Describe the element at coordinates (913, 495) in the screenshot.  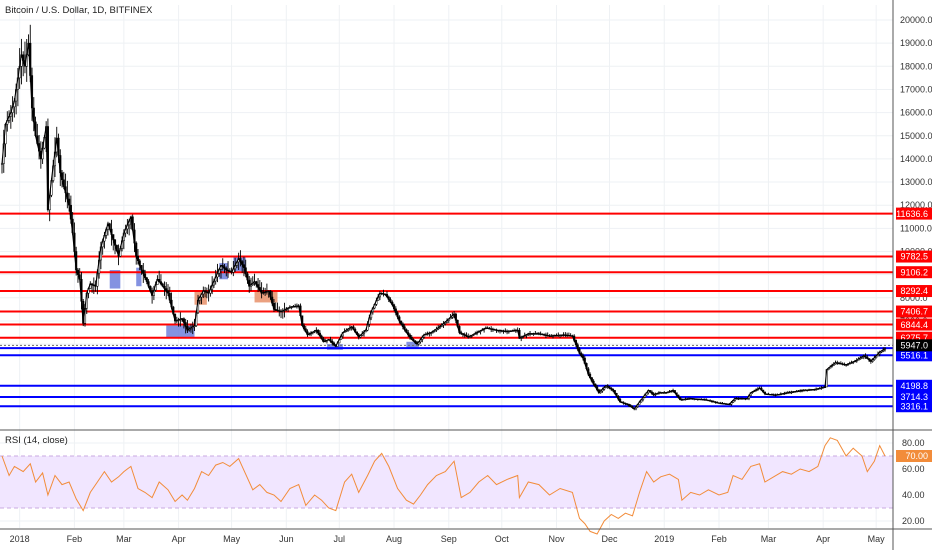
I see `rsi-tick-label: 40.00` at that location.